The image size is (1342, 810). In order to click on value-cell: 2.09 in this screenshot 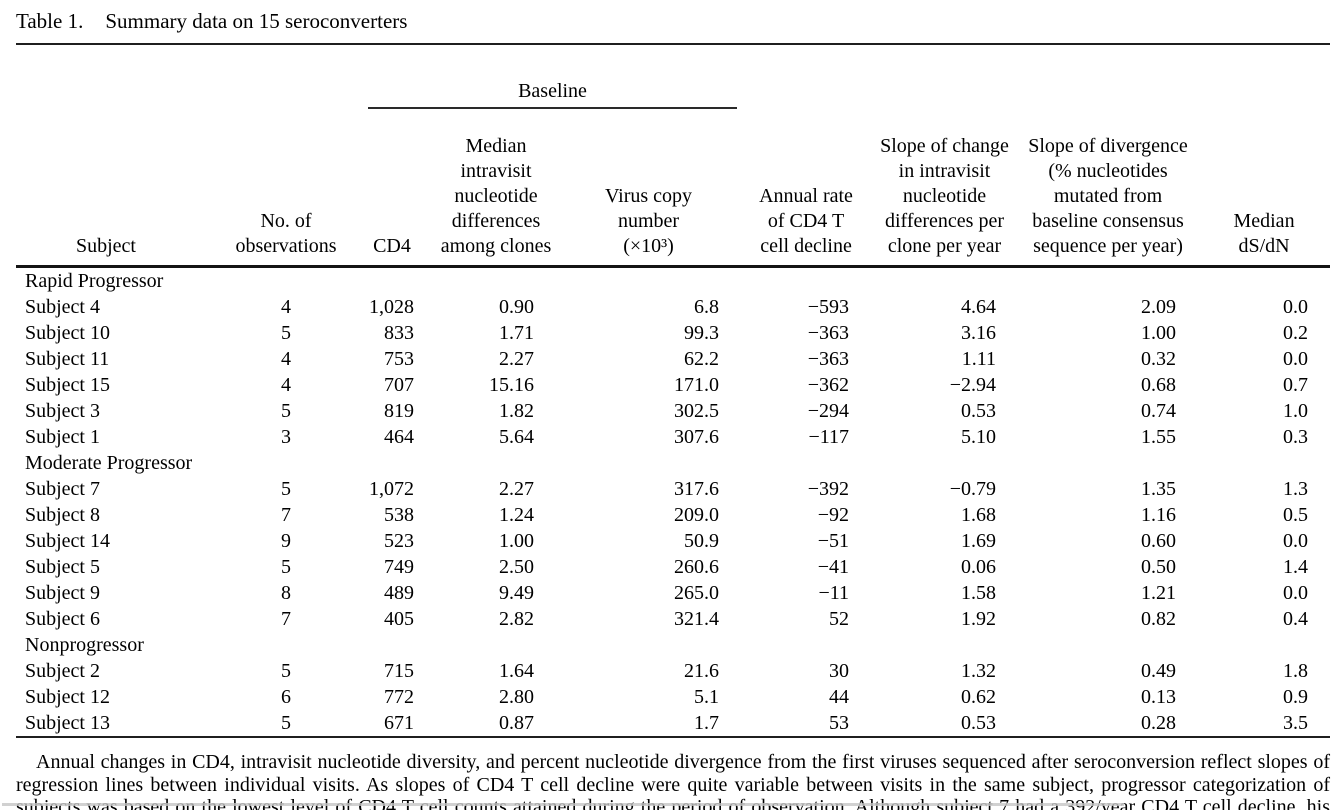, I will do `click(1159, 307)`.